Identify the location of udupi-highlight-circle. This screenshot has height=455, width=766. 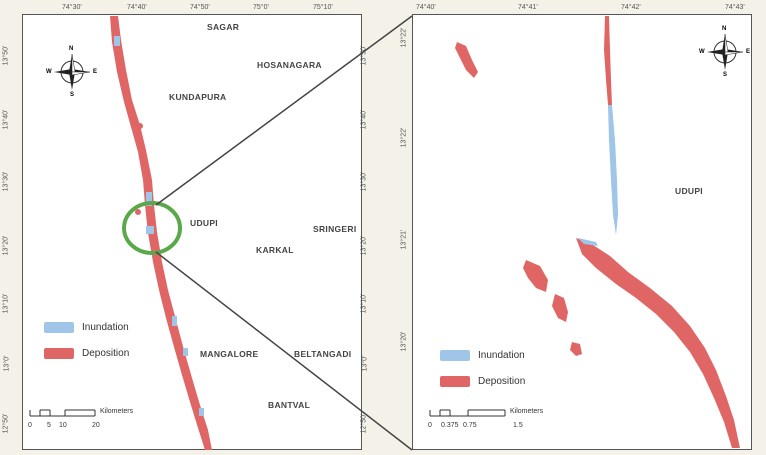
(152, 228).